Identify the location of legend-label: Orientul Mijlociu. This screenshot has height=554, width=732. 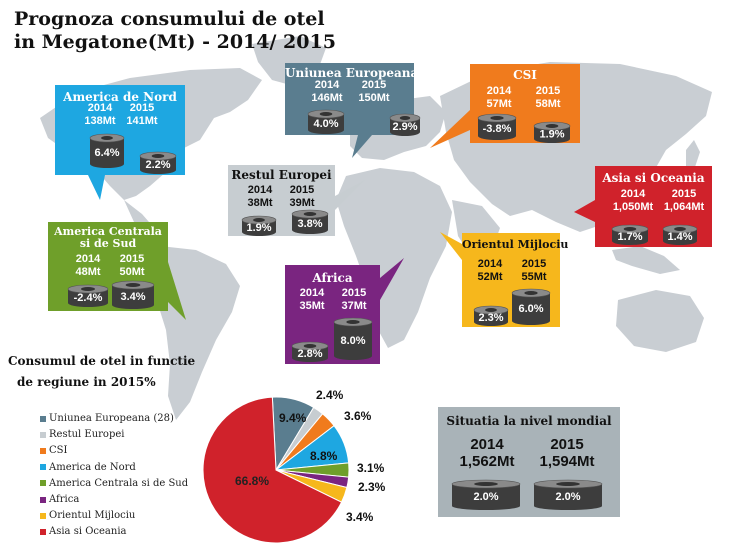
(92, 516).